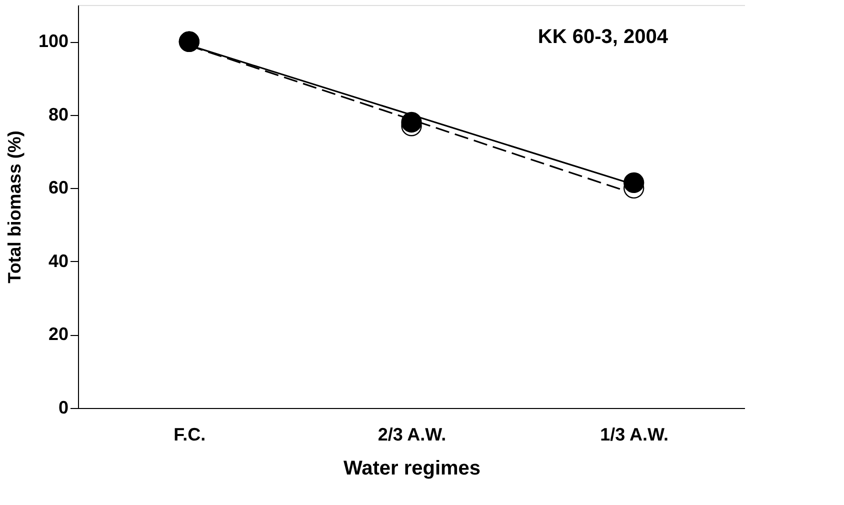  Describe the element at coordinates (58, 260) in the screenshot. I see `y-tick-label: 40` at that location.